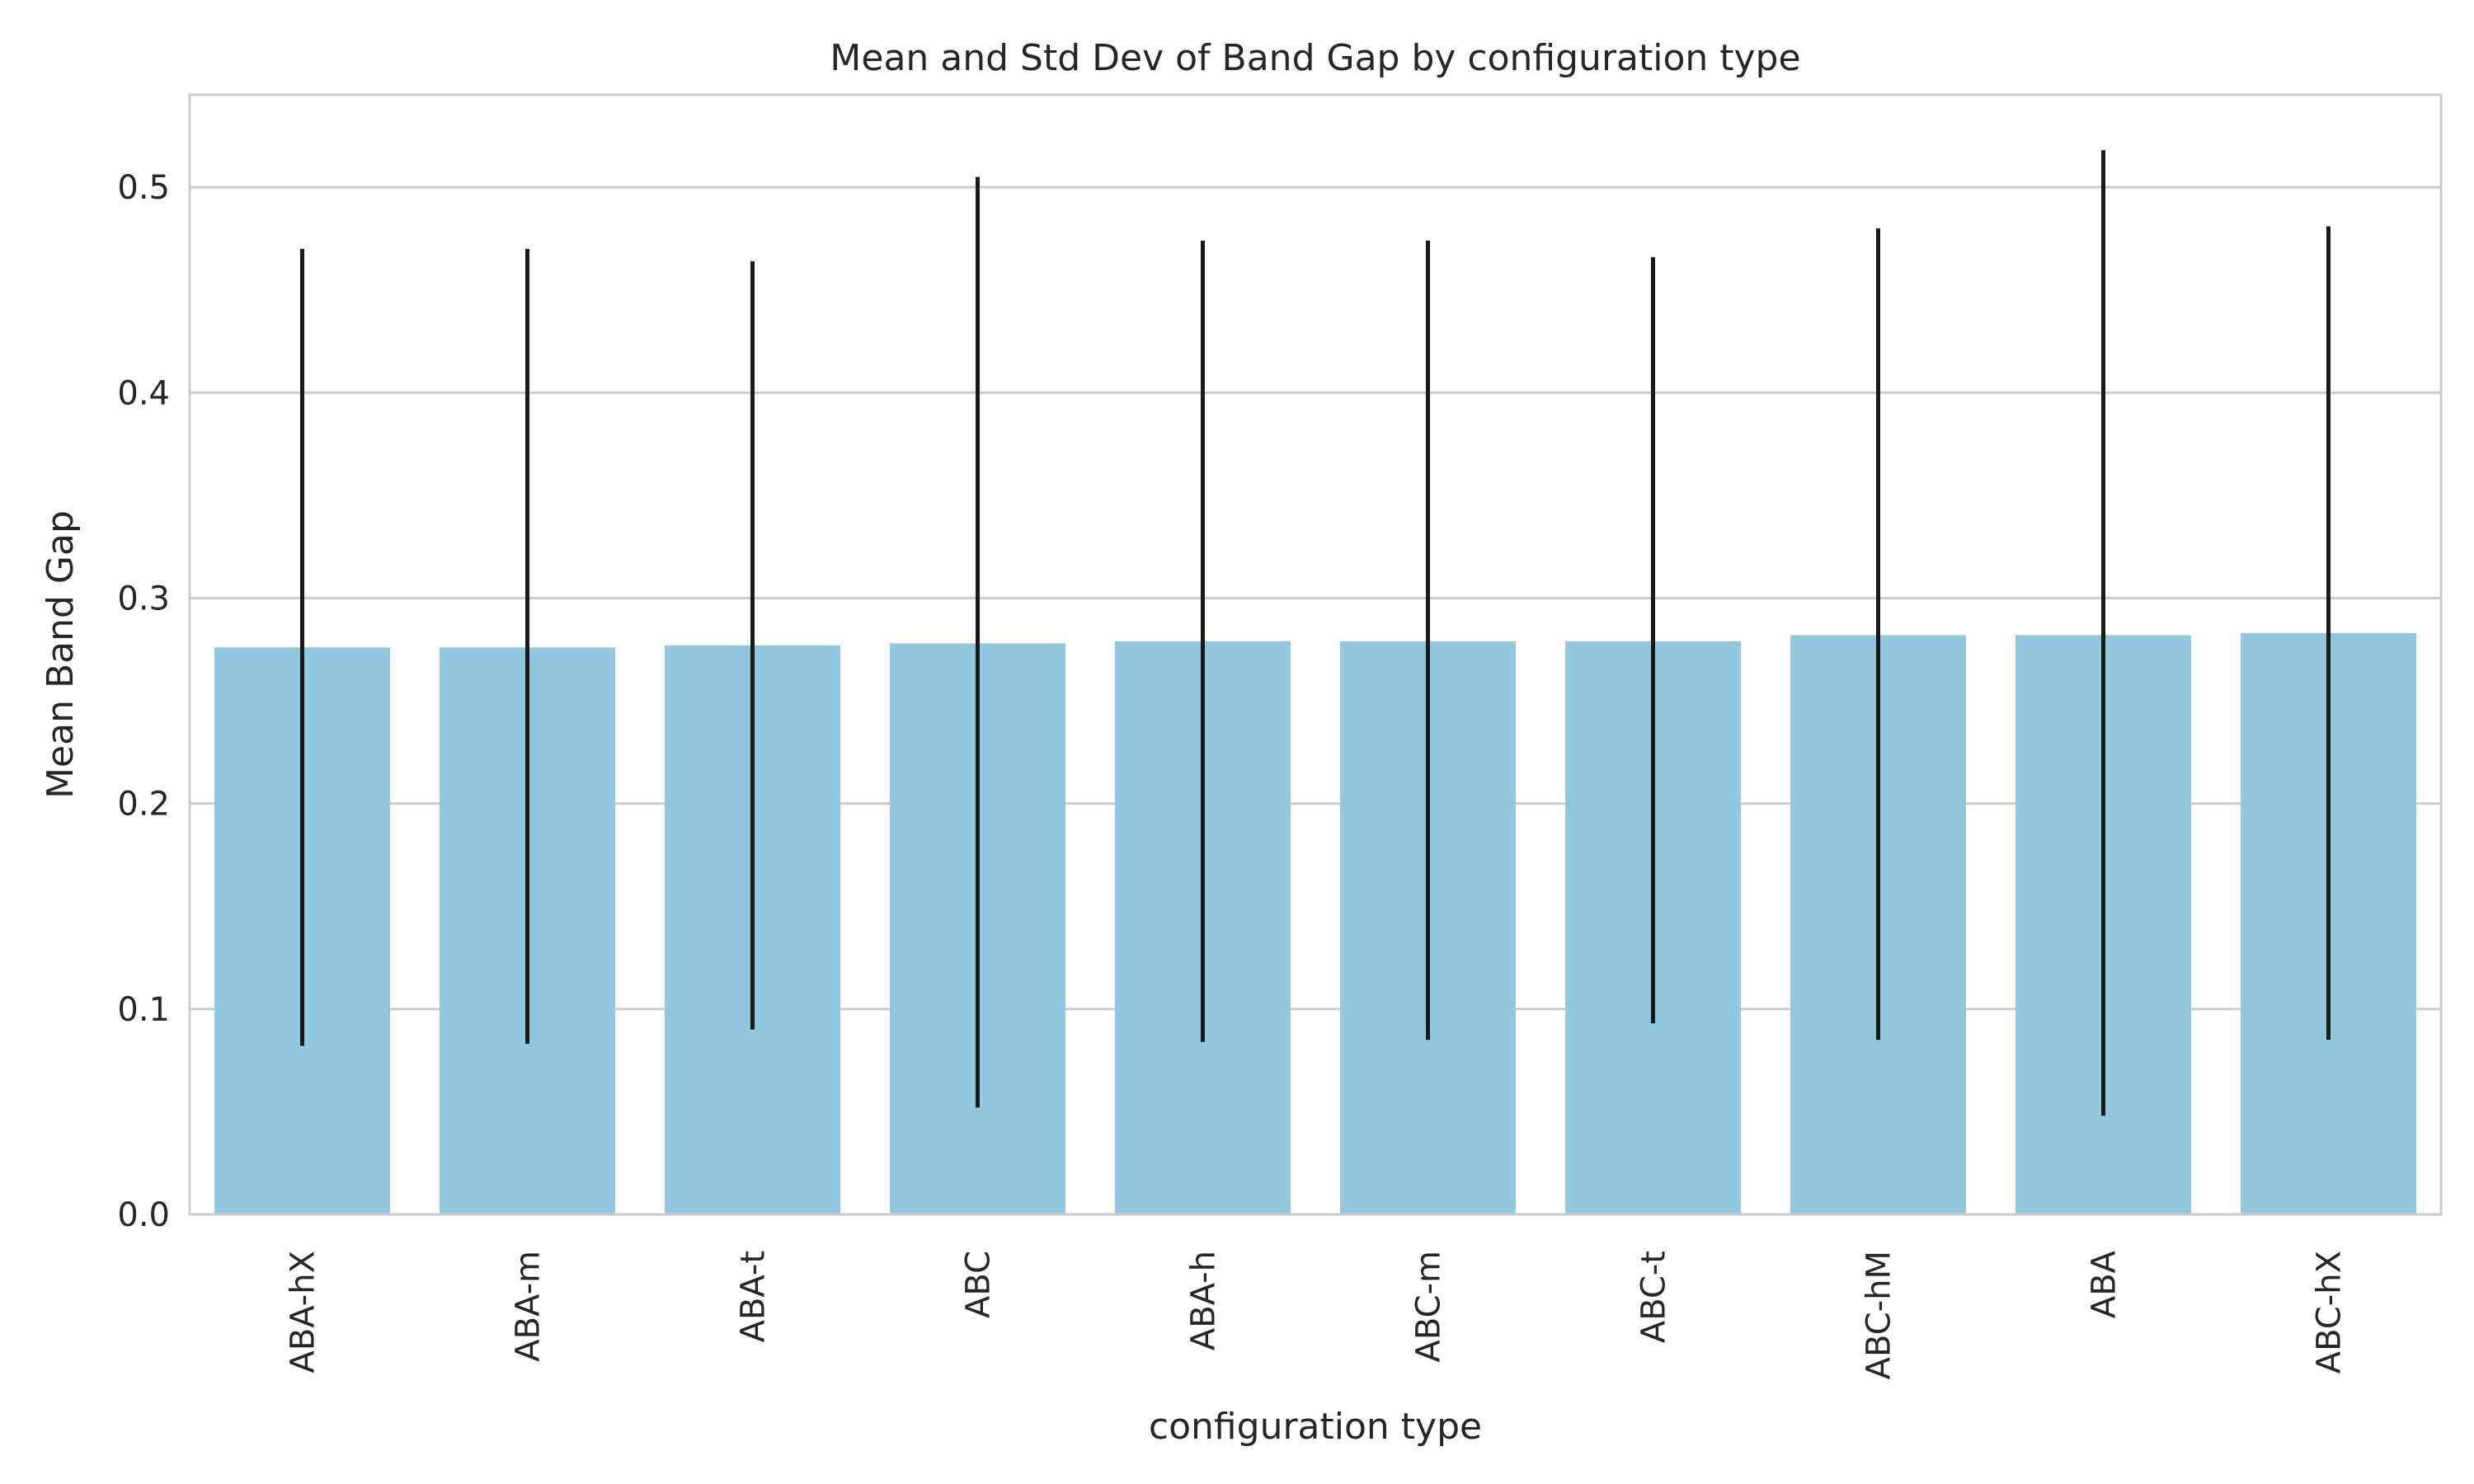 The height and width of the screenshot is (1484, 2474). What do you see at coordinates (1204, 1300) in the screenshot?
I see `x-tick-label: ABA-h` at bounding box center [1204, 1300].